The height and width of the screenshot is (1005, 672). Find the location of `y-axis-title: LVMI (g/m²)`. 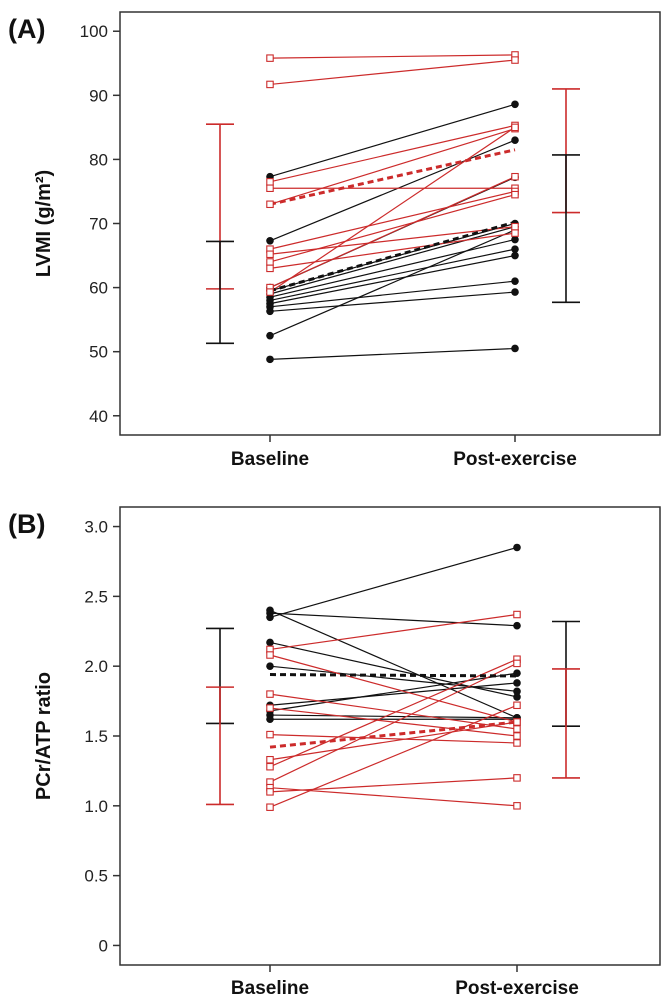

y-axis-title: LVMI (g/m²) is located at coordinates (44, 223).